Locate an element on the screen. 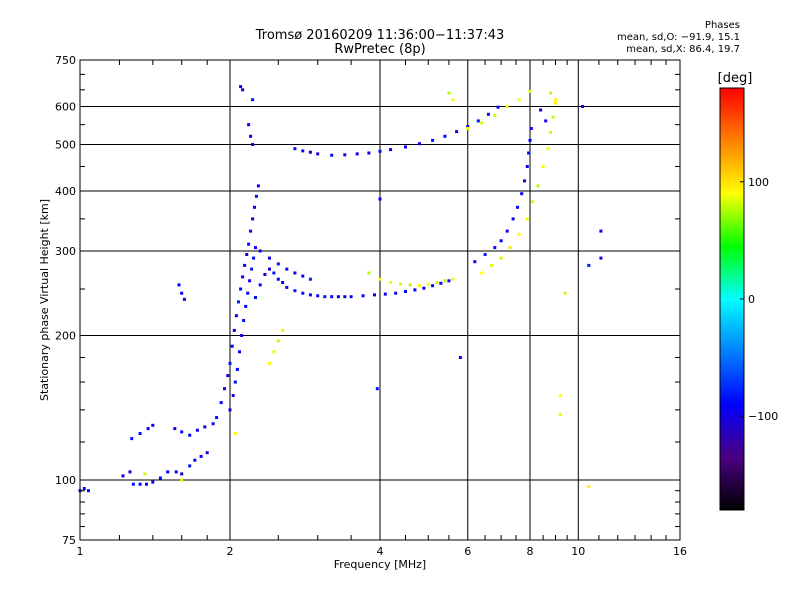 This screenshot has width=800, height=600. y-axis-label: Stationary phase Virtual Height [km] is located at coordinates (44, 300).